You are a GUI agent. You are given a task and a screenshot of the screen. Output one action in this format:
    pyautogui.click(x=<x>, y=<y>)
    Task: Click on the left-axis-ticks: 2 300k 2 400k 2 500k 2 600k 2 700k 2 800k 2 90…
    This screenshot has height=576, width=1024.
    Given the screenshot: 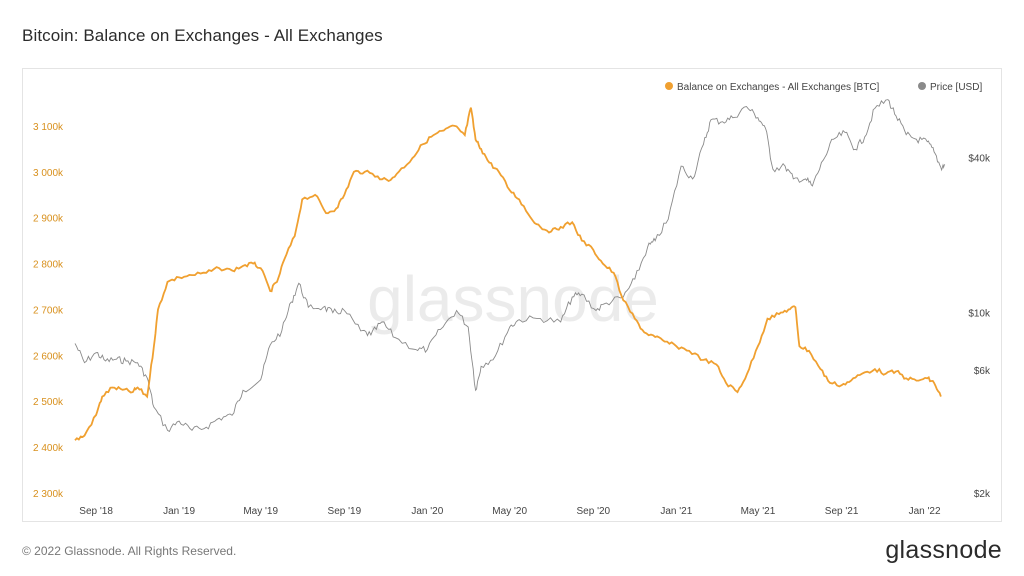 What is the action you would take?
    pyautogui.click(x=48, y=311)
    